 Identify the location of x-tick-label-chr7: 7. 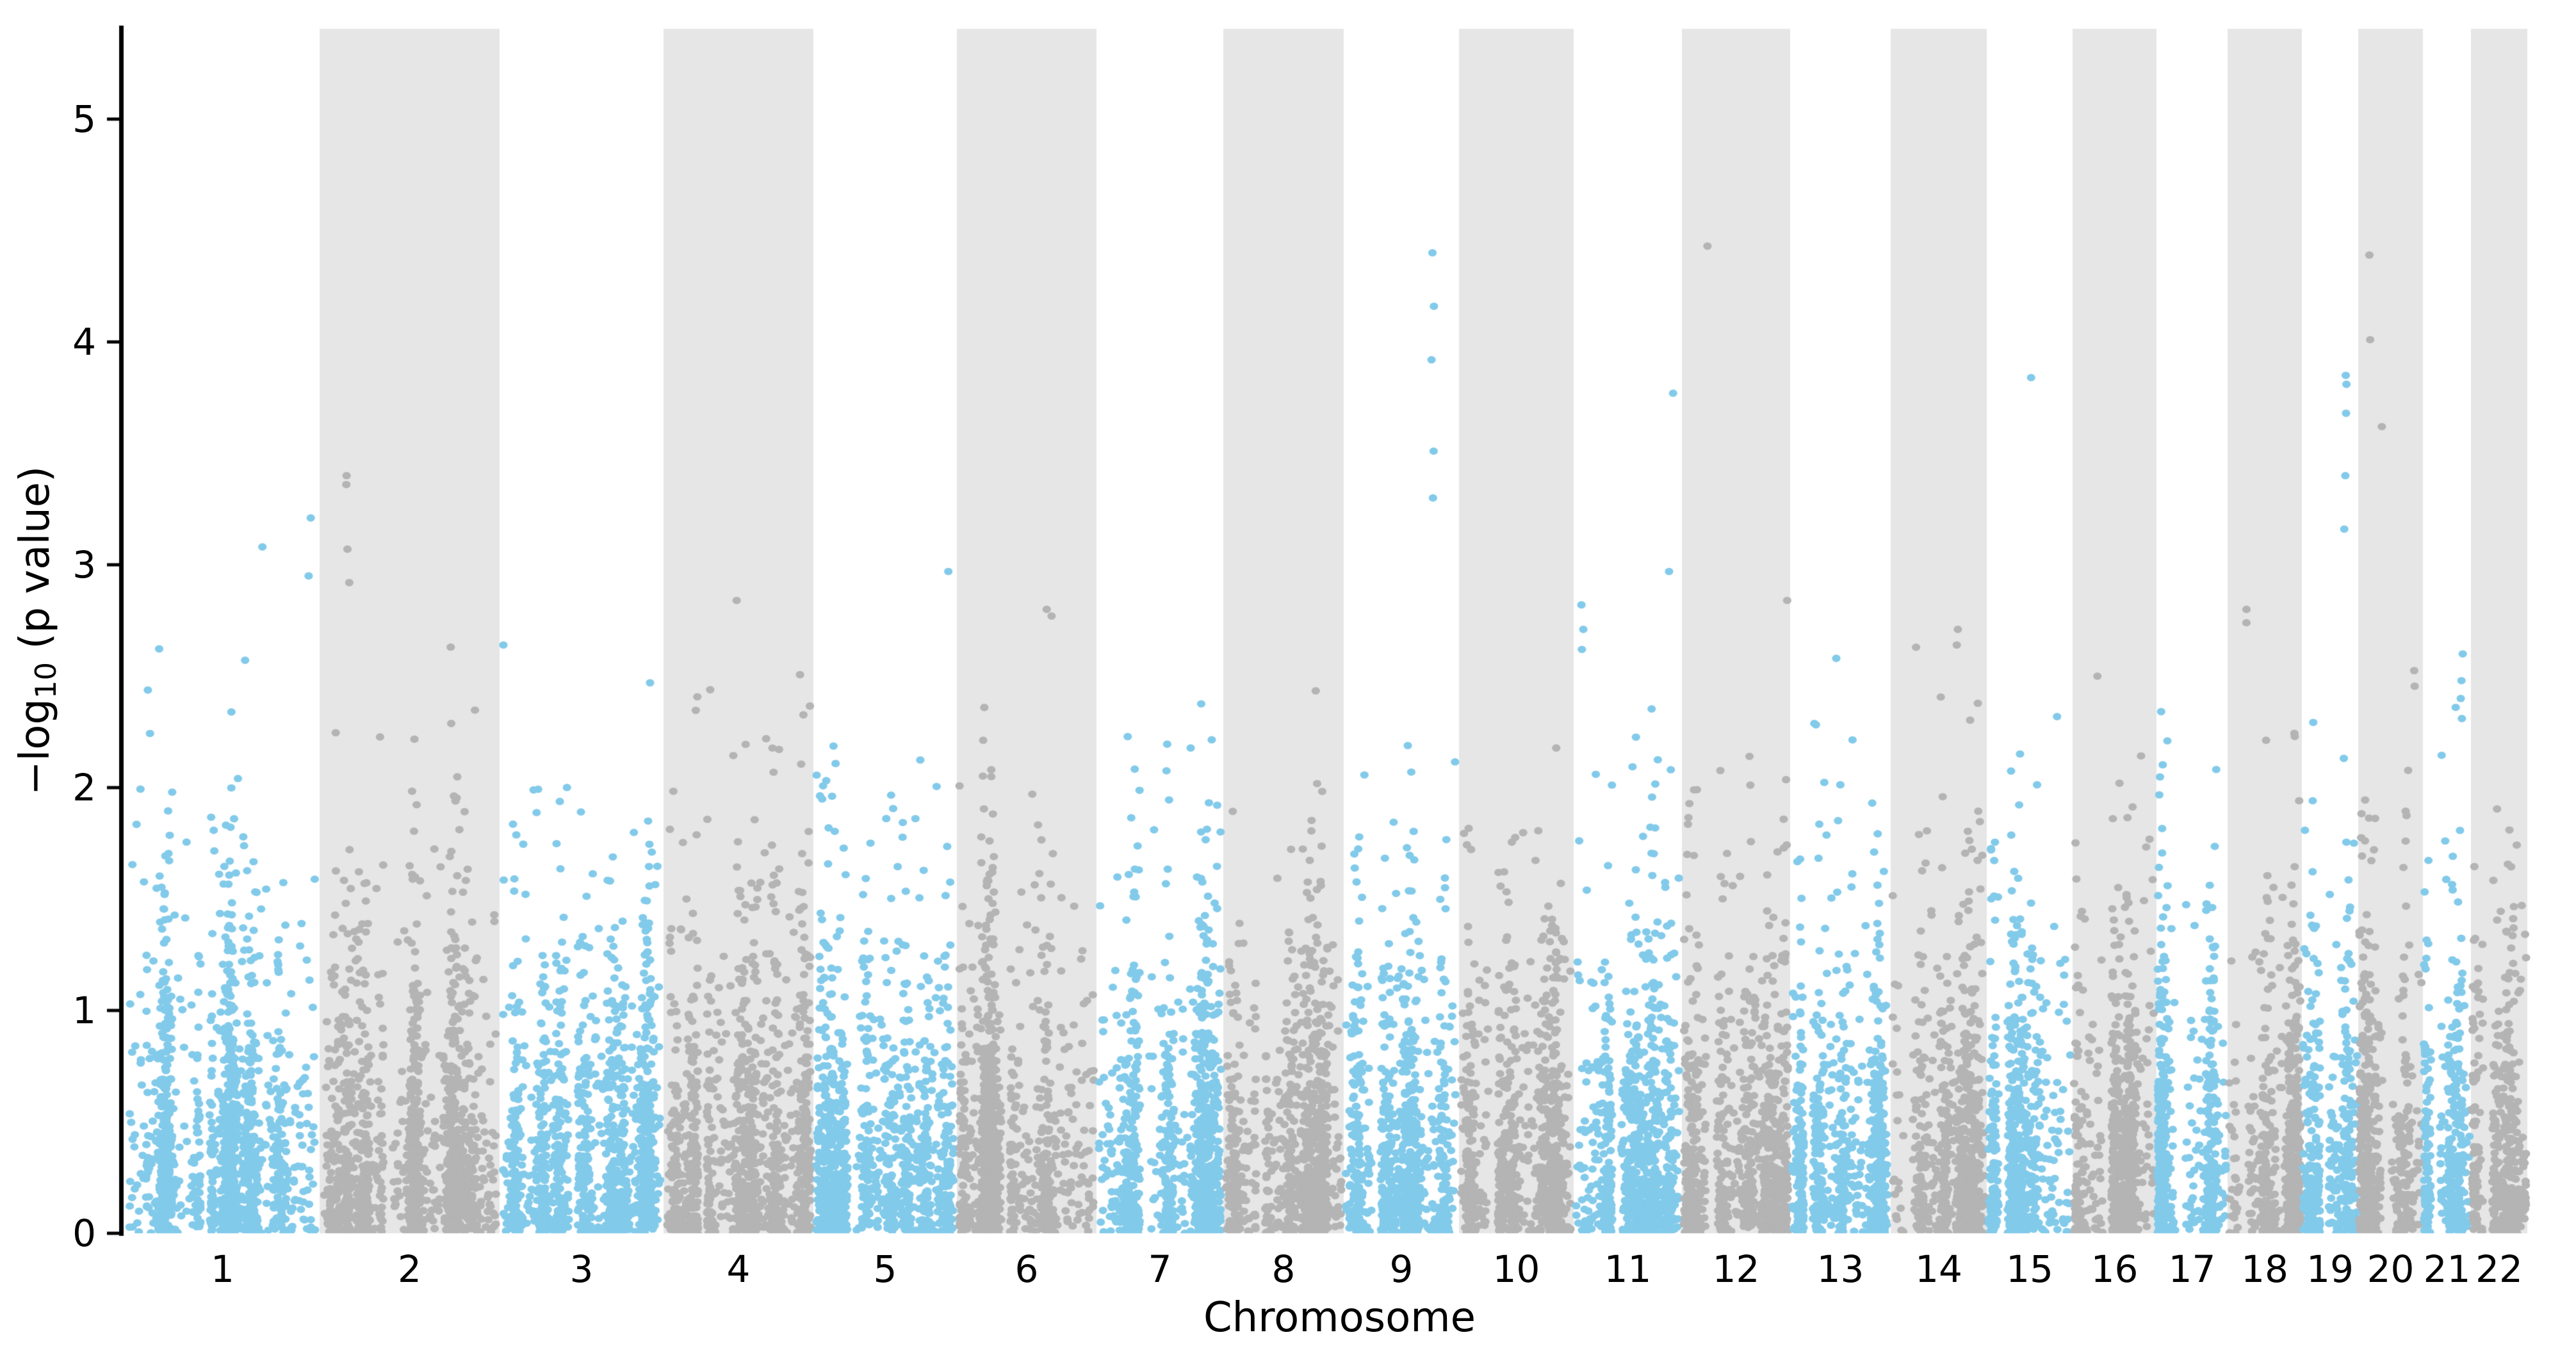
(1160, 1269).